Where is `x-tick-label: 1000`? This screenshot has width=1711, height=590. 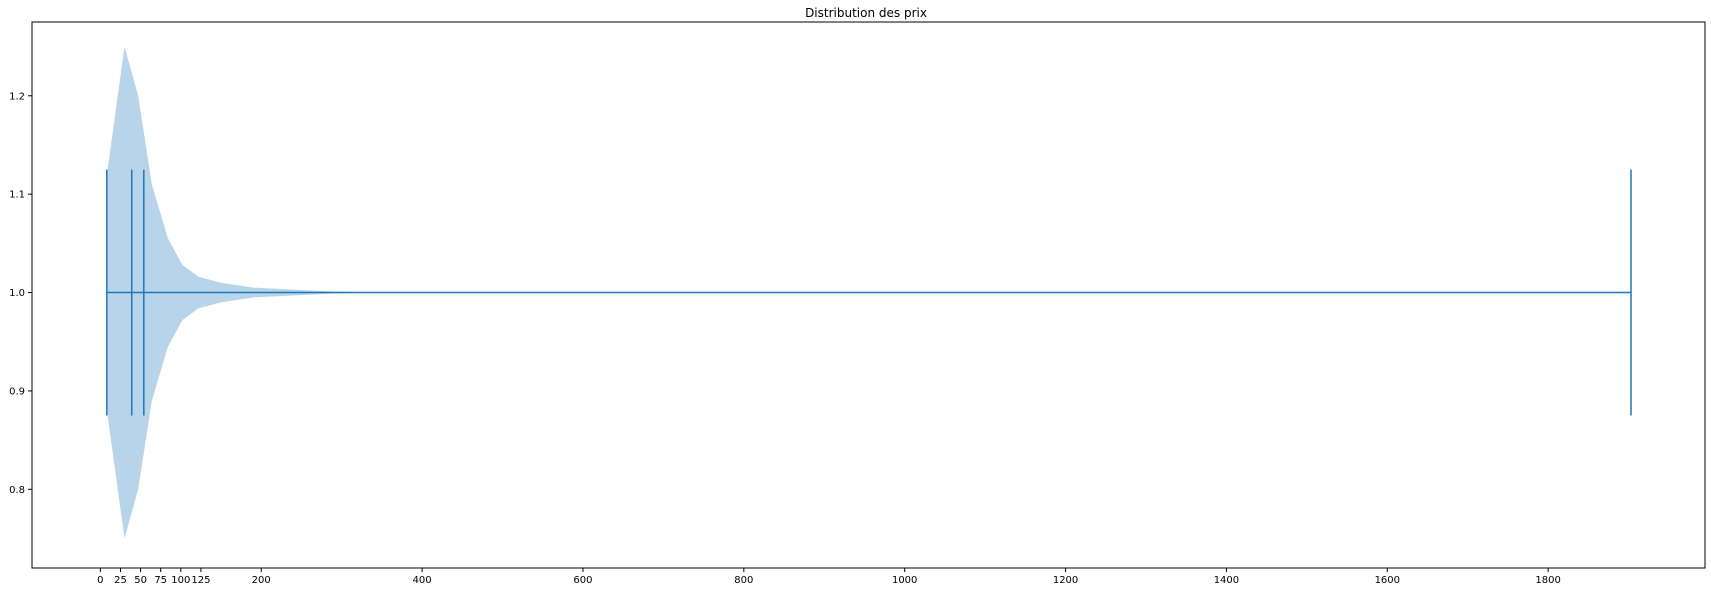 x-tick-label: 1000 is located at coordinates (904, 580).